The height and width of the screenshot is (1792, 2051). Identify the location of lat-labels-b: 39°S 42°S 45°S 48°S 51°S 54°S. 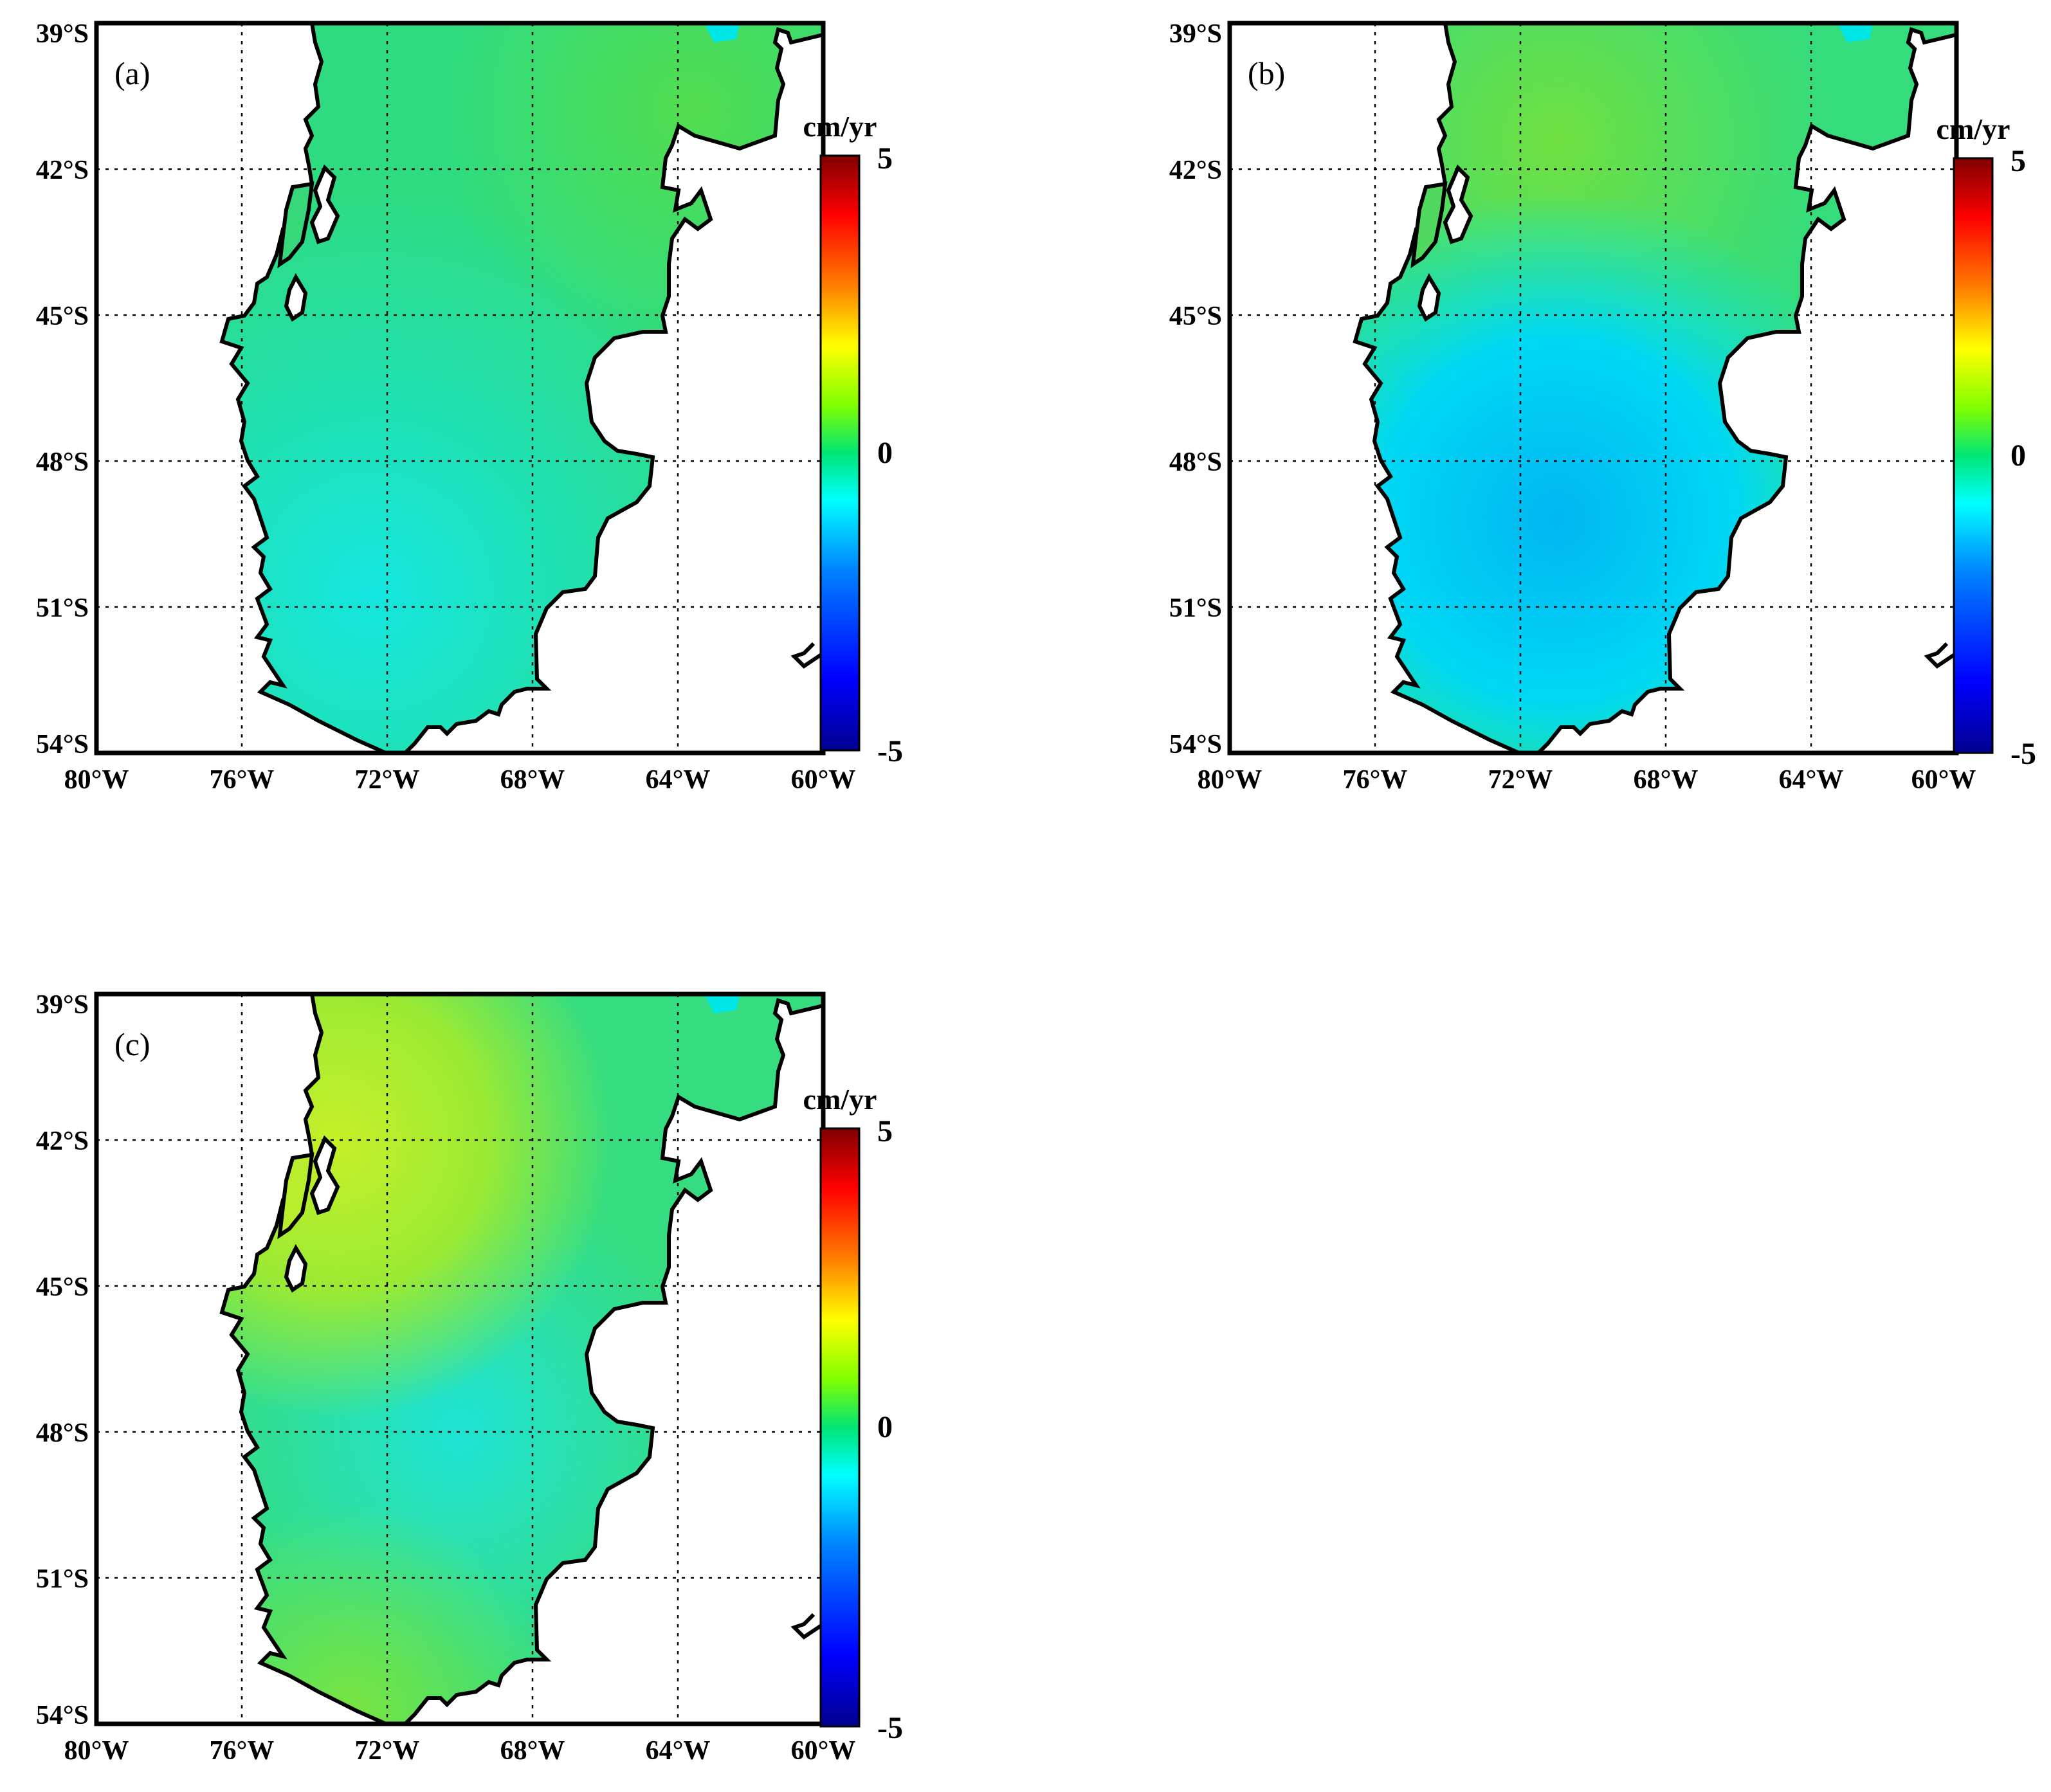
(1195, 389).